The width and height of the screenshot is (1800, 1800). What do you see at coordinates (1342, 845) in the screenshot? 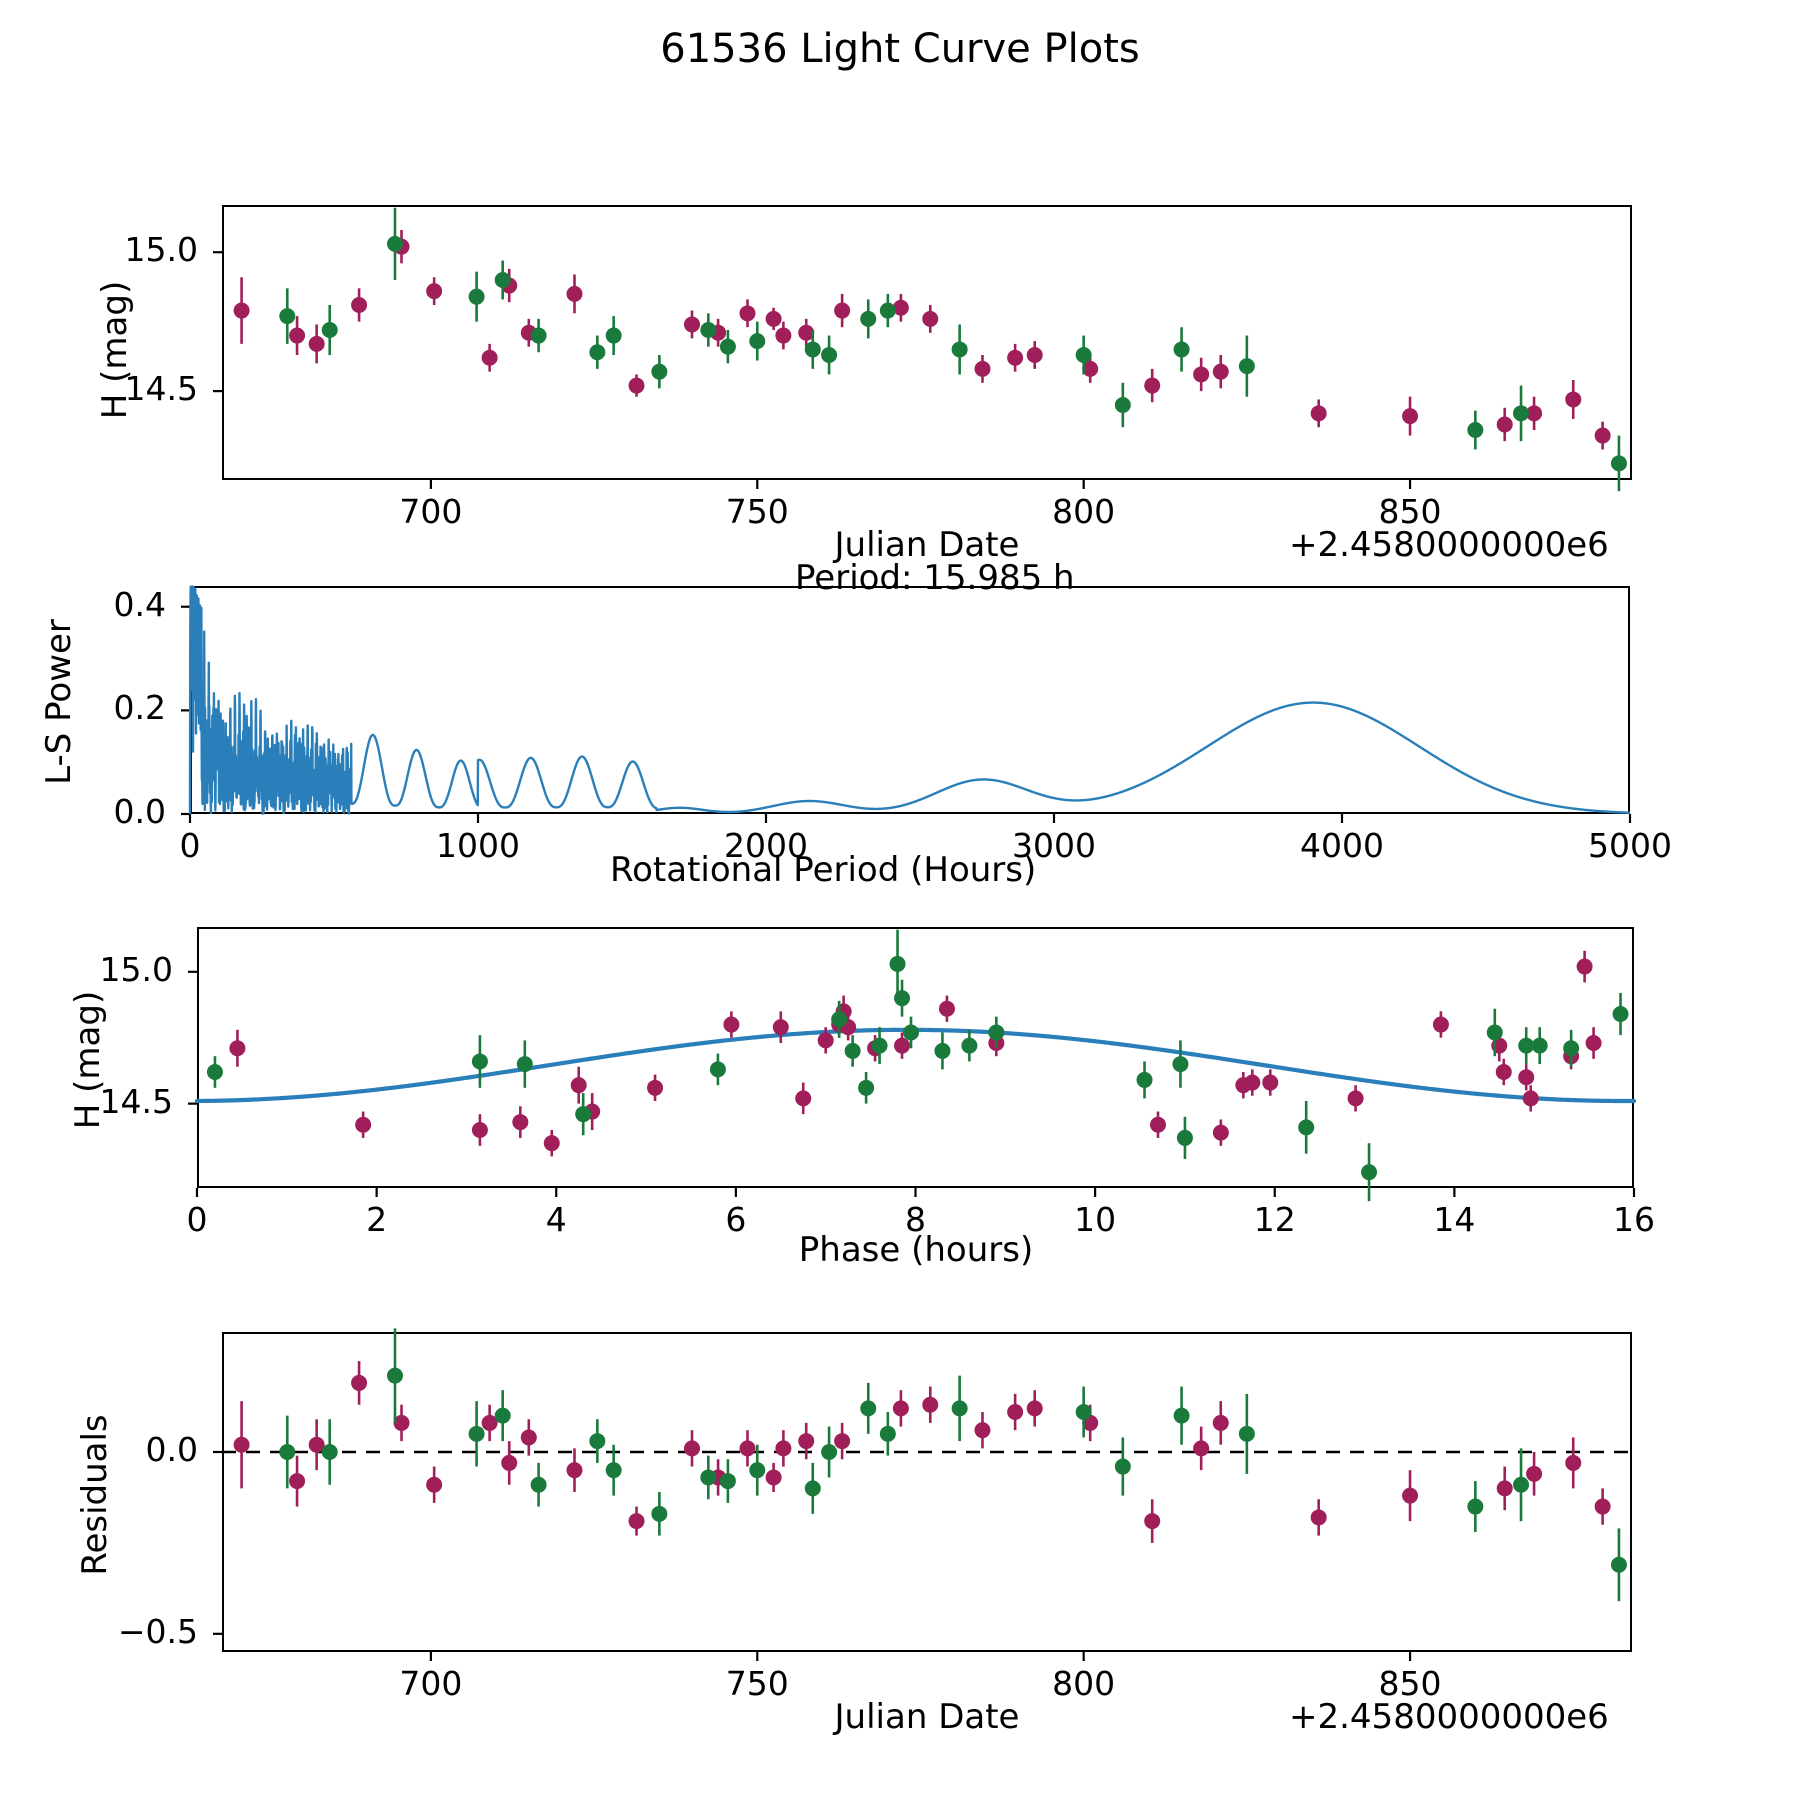
I see `periodogram-x-tick-label: 4000` at bounding box center [1342, 845].